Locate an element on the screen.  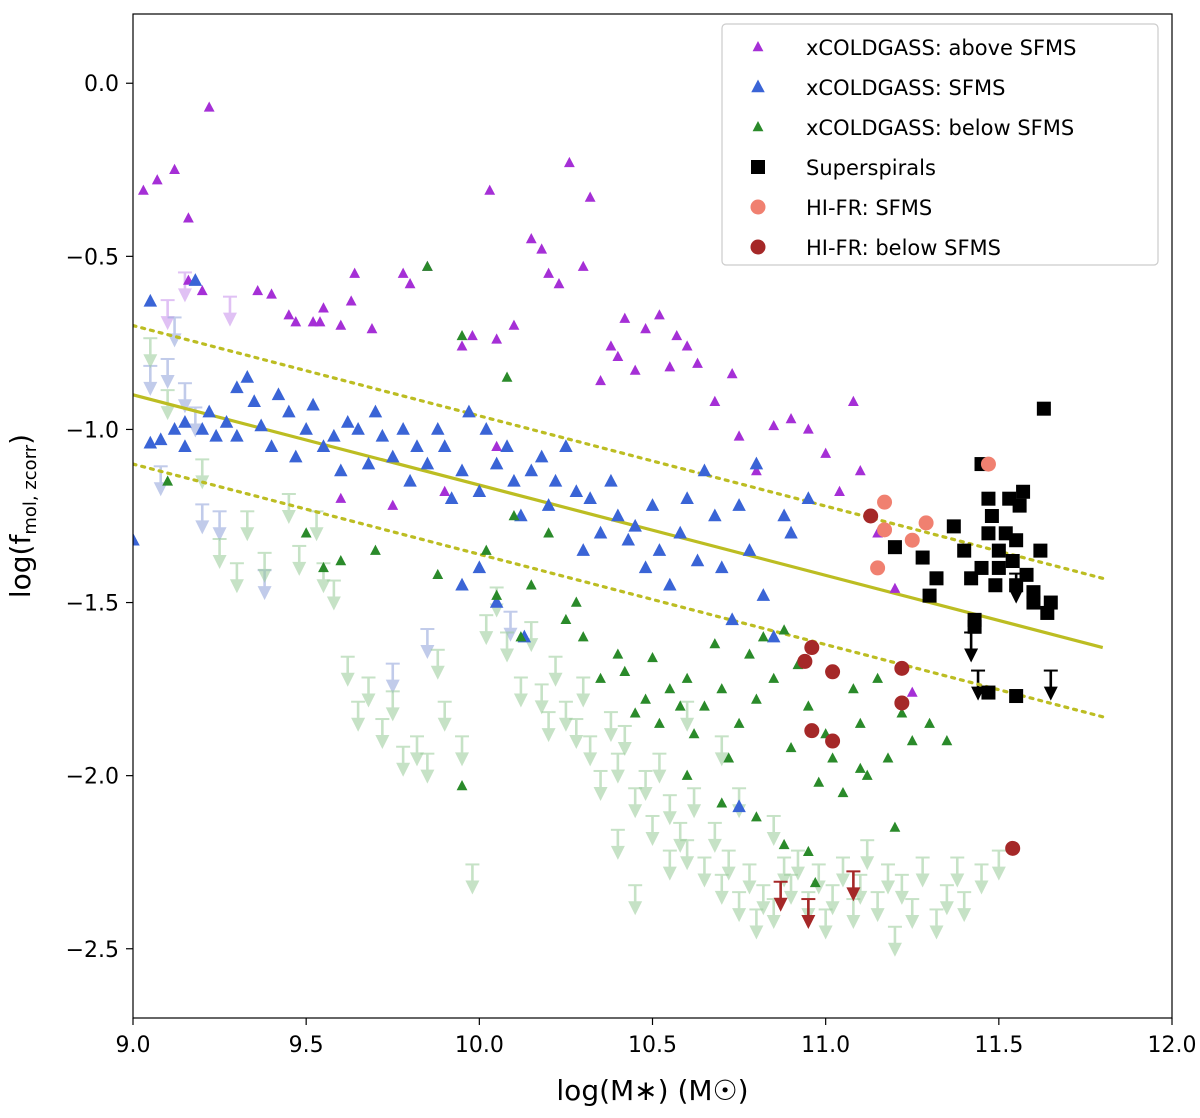
legend-label: Superspirals is located at coordinates (871, 168).